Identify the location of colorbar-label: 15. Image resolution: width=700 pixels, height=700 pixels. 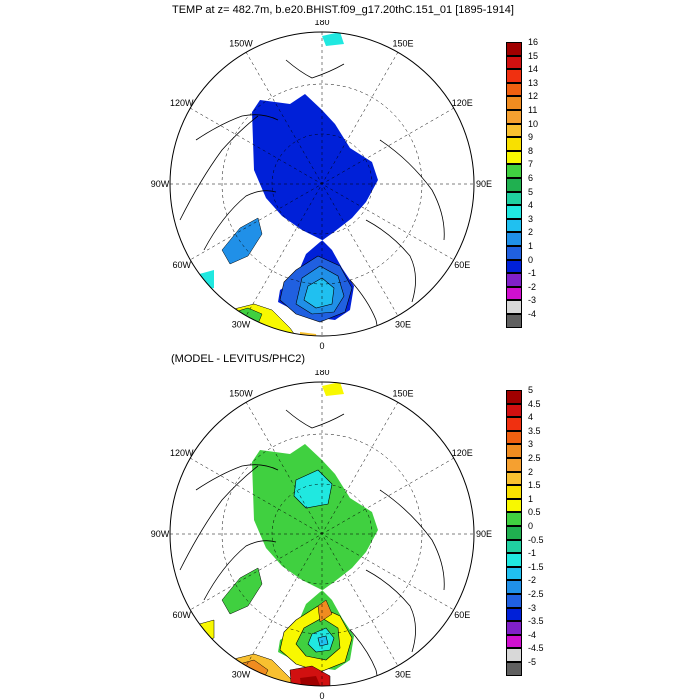
(533, 55).